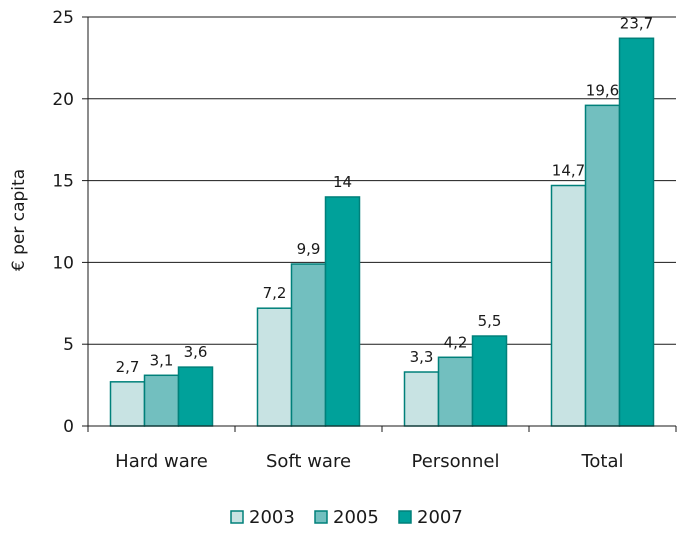 This screenshot has width=690, height=536. Describe the element at coordinates (196, 352) in the screenshot. I see `data-label: 3,6` at that location.